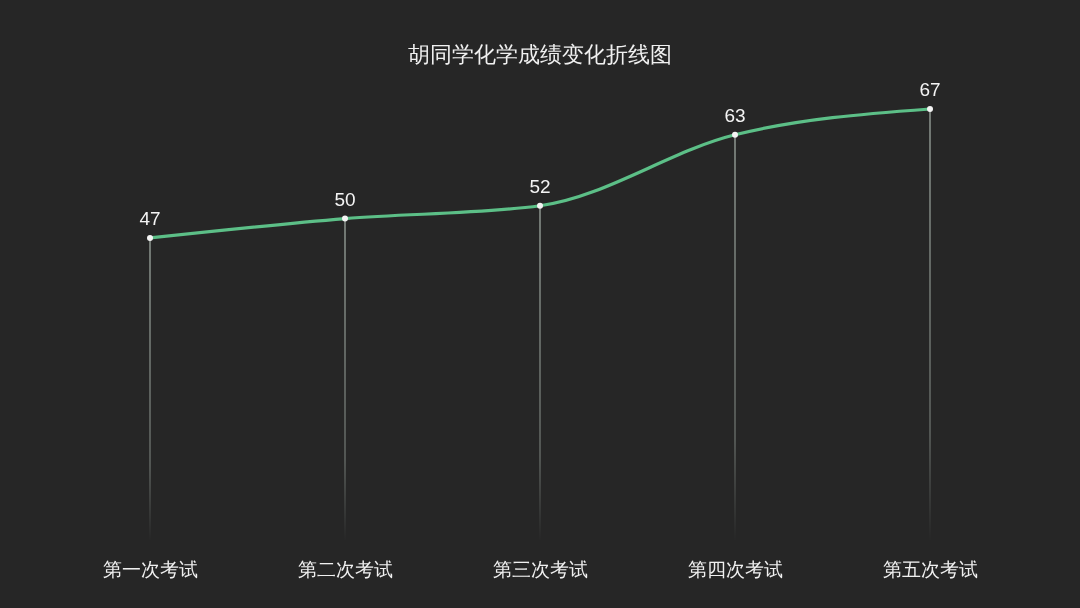  What do you see at coordinates (150, 218) in the screenshot?
I see `data-label: 47` at bounding box center [150, 218].